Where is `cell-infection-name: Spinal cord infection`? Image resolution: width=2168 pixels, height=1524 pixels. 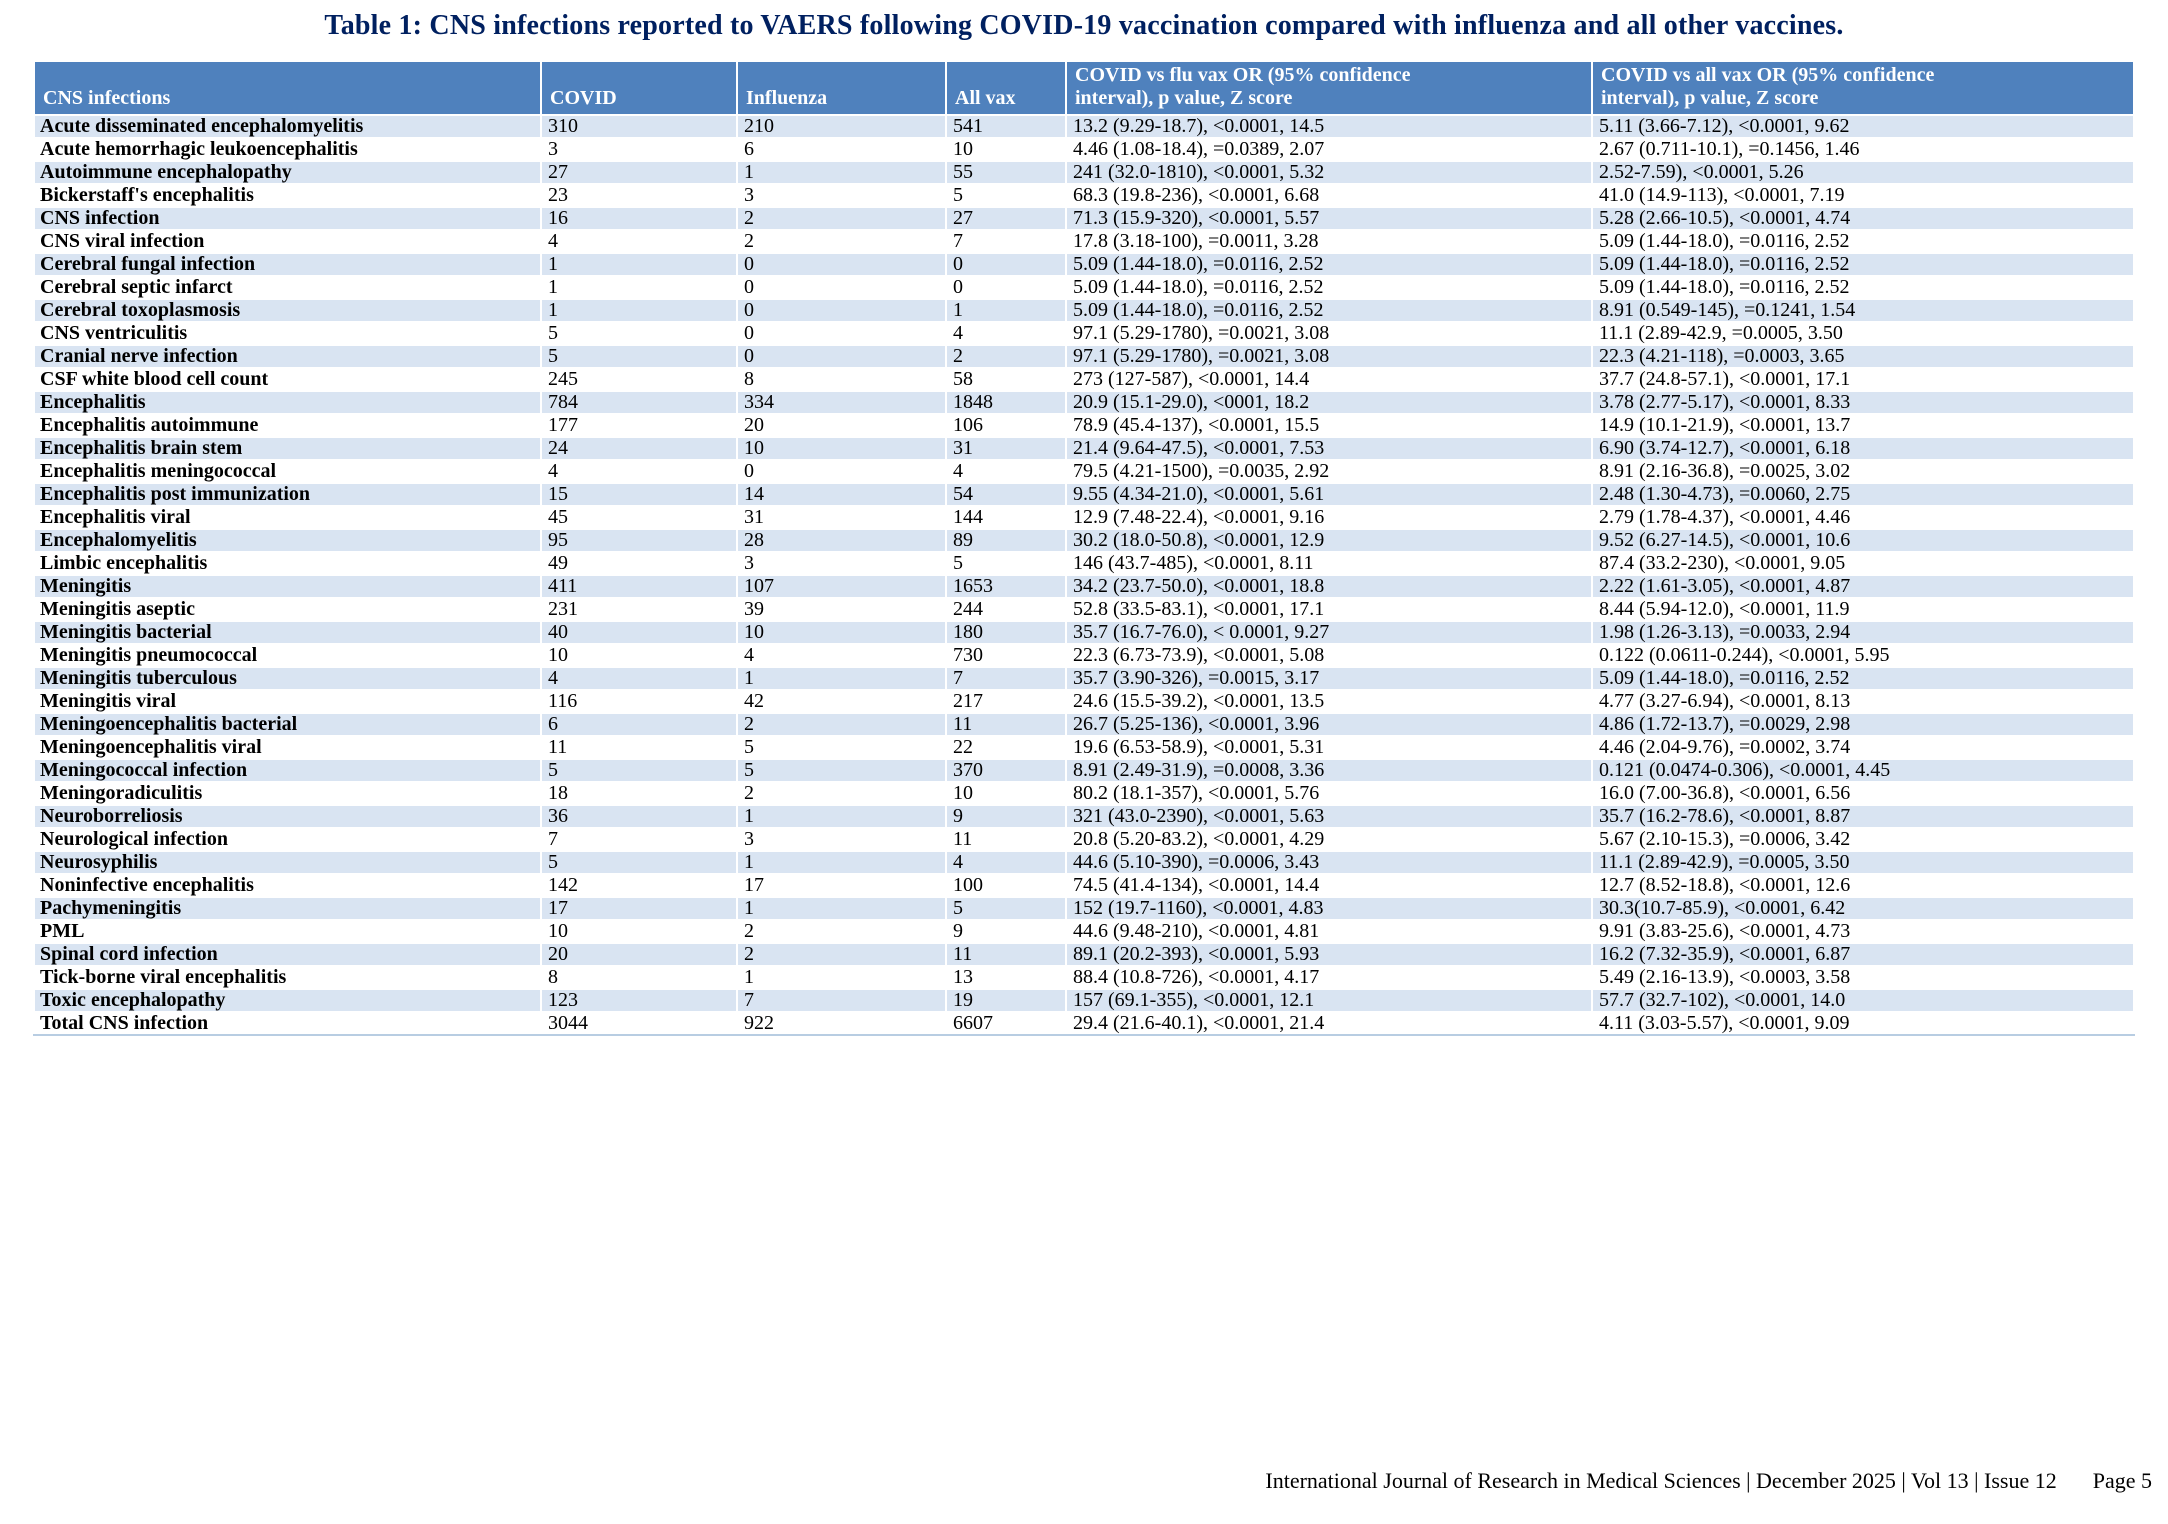
cell-infection-name: Spinal cord infection is located at coordinates (287, 954).